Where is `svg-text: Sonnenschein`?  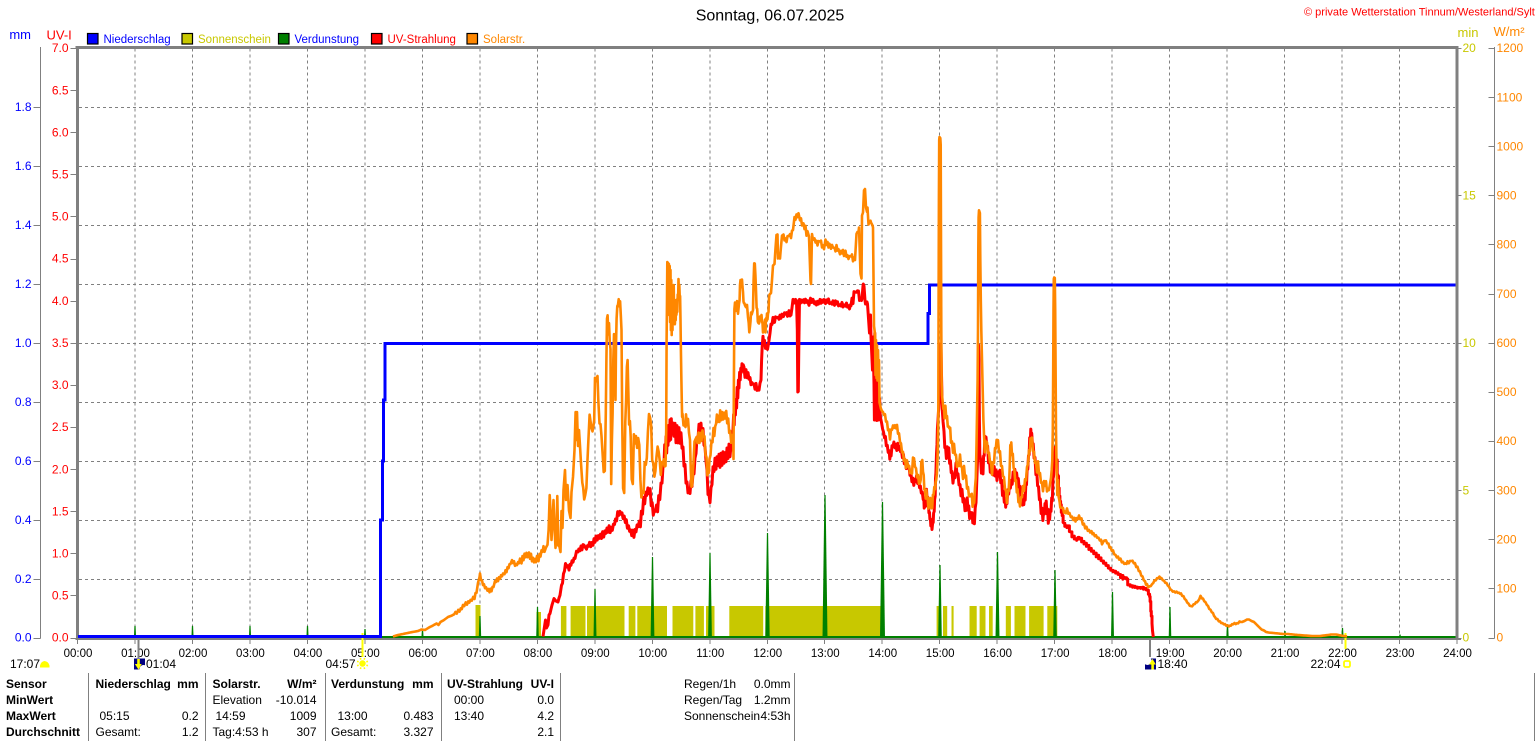 svg-text: Sonnenschein is located at coordinates (722, 716).